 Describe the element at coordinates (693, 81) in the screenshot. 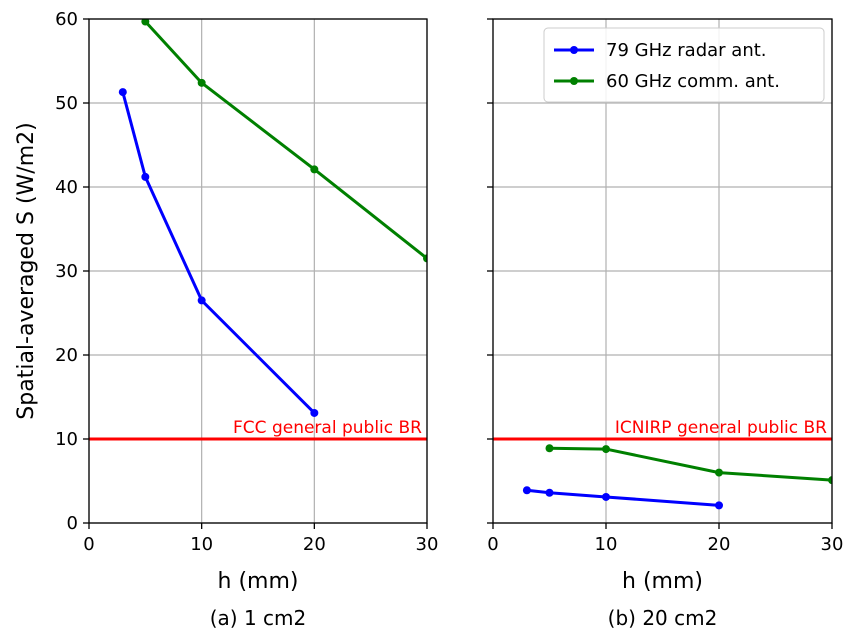

I see `legend-label-comm: 60 GHz comm. ant.` at that location.